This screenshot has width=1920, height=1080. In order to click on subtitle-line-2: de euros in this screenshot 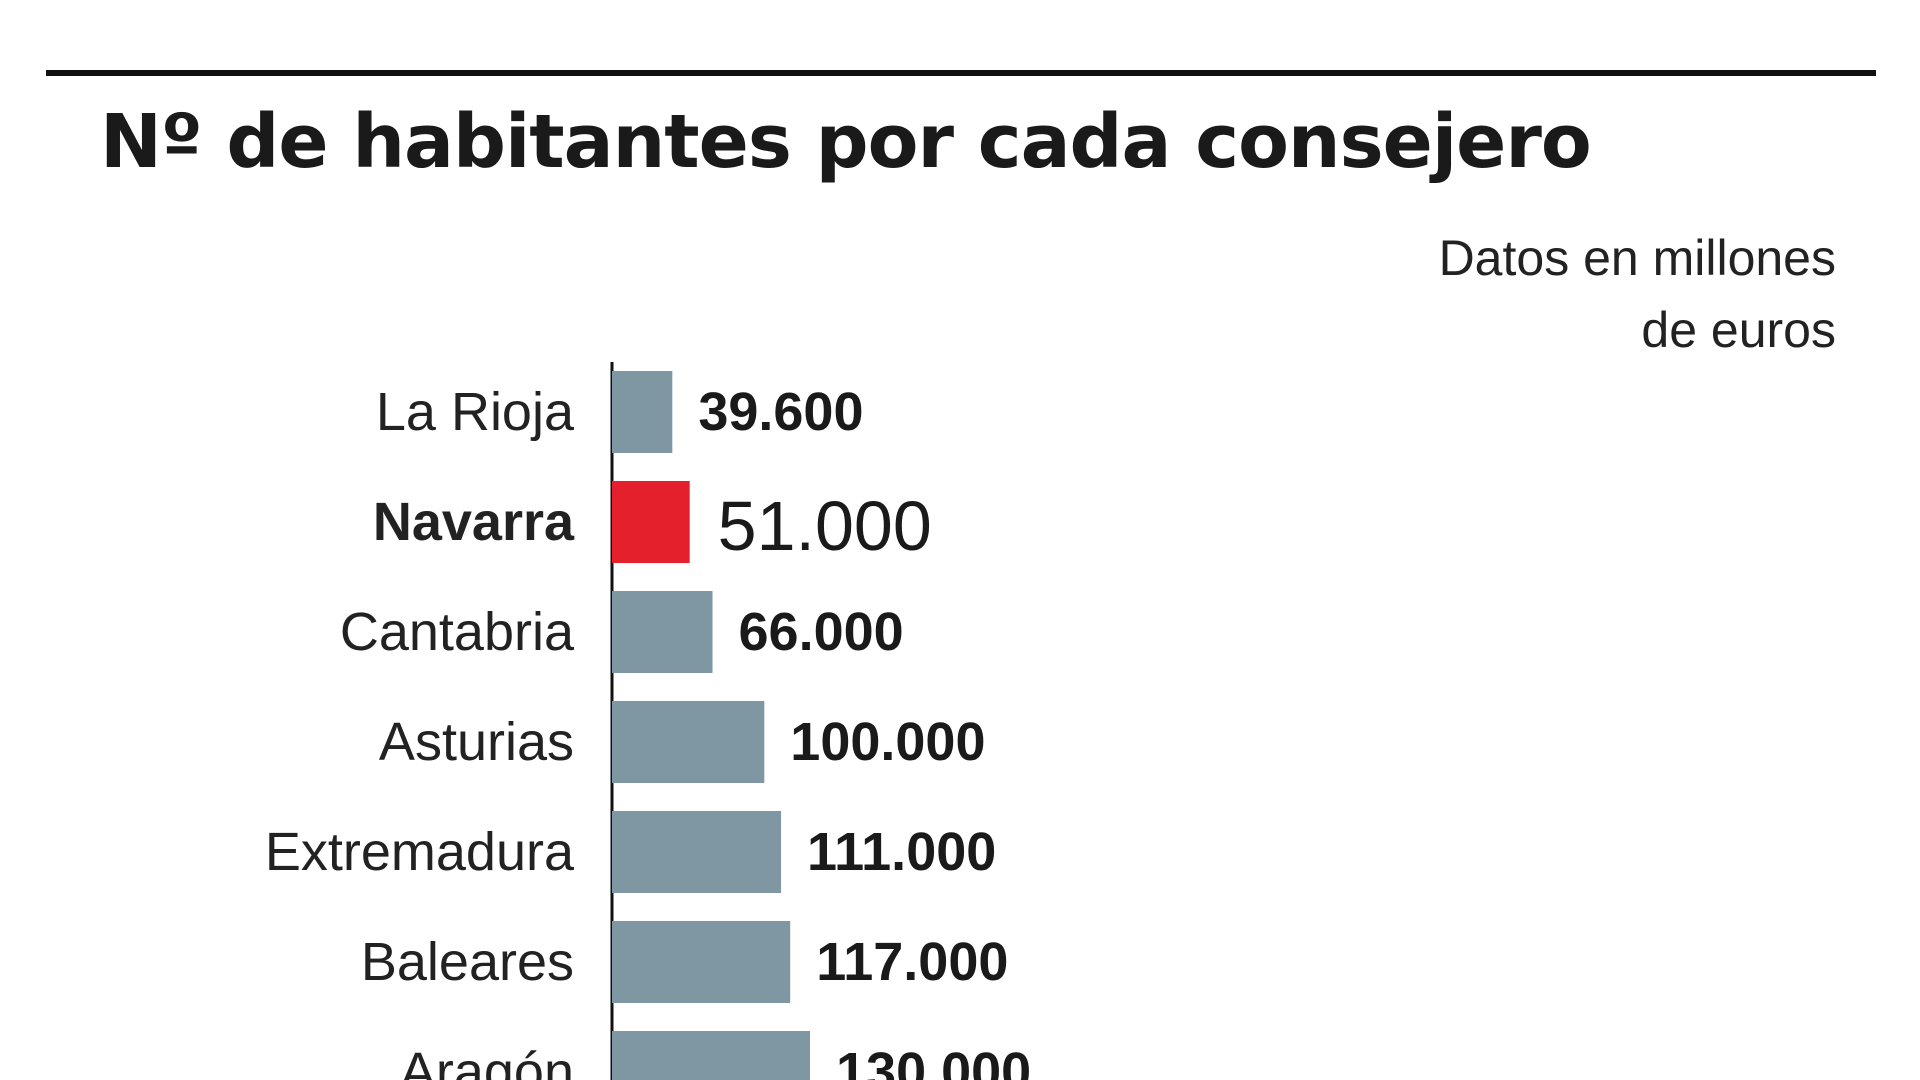, I will do `click(1738, 330)`.